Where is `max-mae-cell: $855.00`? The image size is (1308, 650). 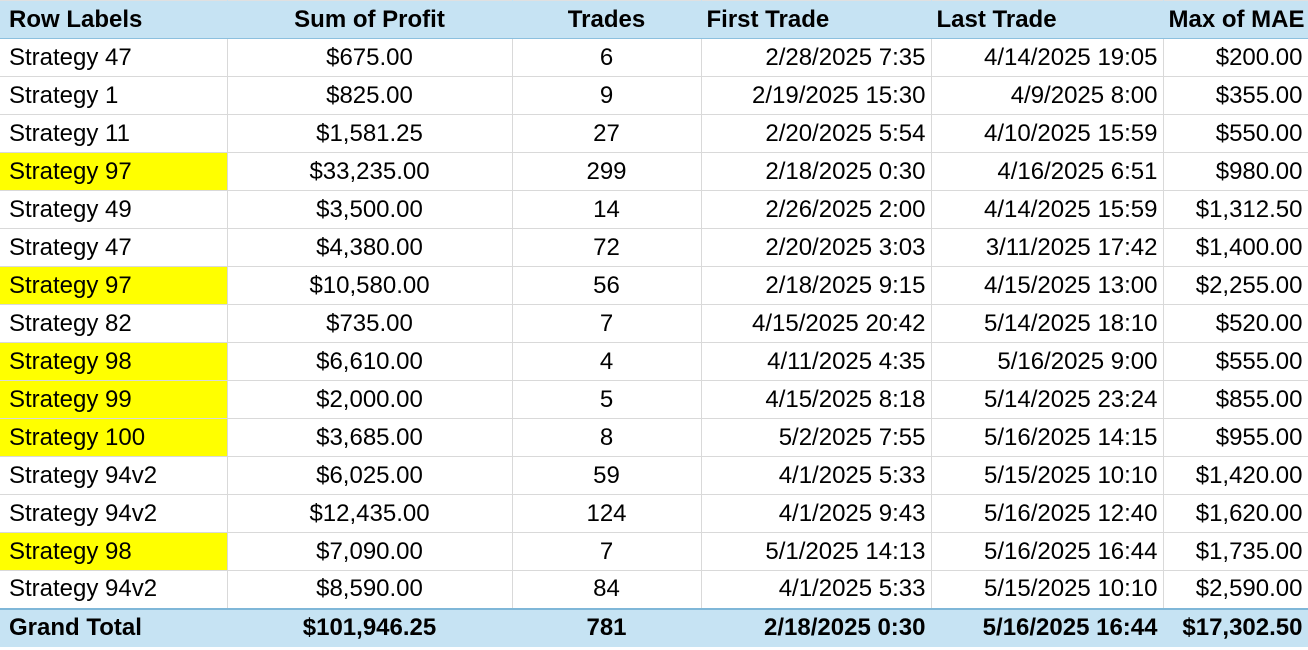
max-mae-cell: $855.00 is located at coordinates (1235, 399).